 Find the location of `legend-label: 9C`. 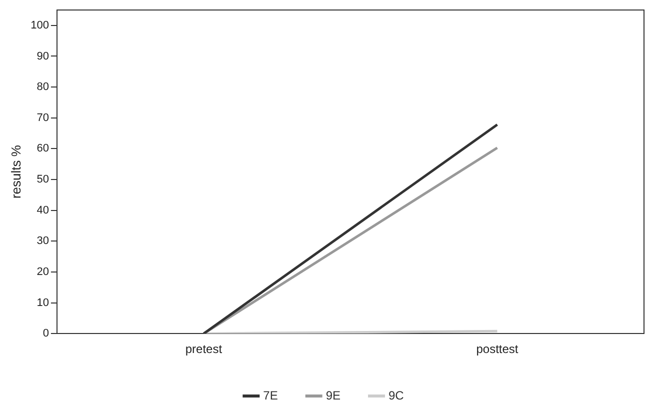

legend-label: 9C is located at coordinates (396, 395).